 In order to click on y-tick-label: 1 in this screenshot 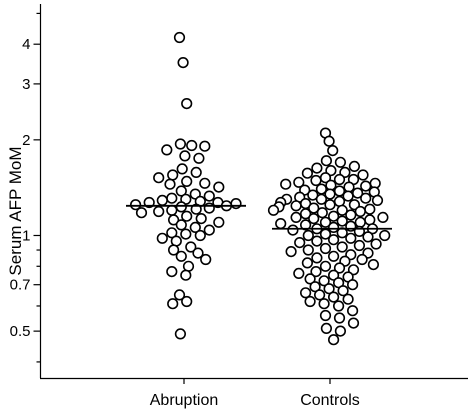, I will do `click(26, 235)`.